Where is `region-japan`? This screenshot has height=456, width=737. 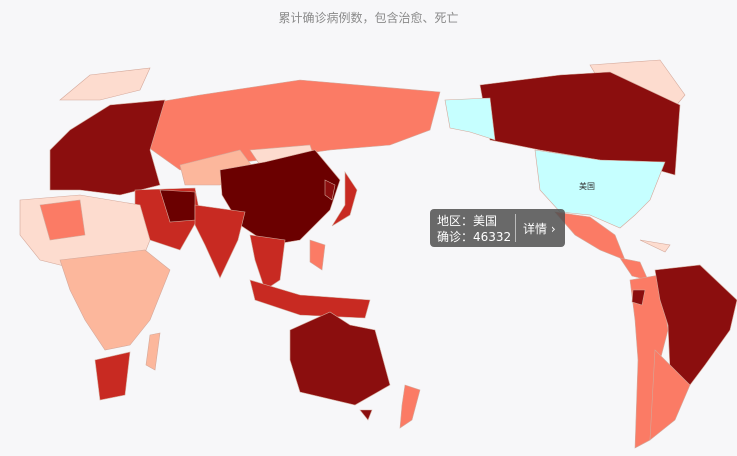
region-japan is located at coordinates (344, 199).